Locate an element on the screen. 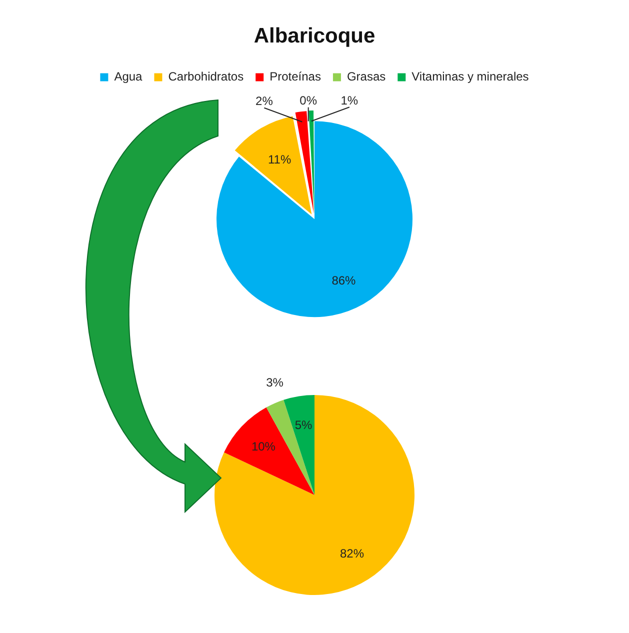 The height and width of the screenshot is (633, 629). data-label: 86% is located at coordinates (344, 280).